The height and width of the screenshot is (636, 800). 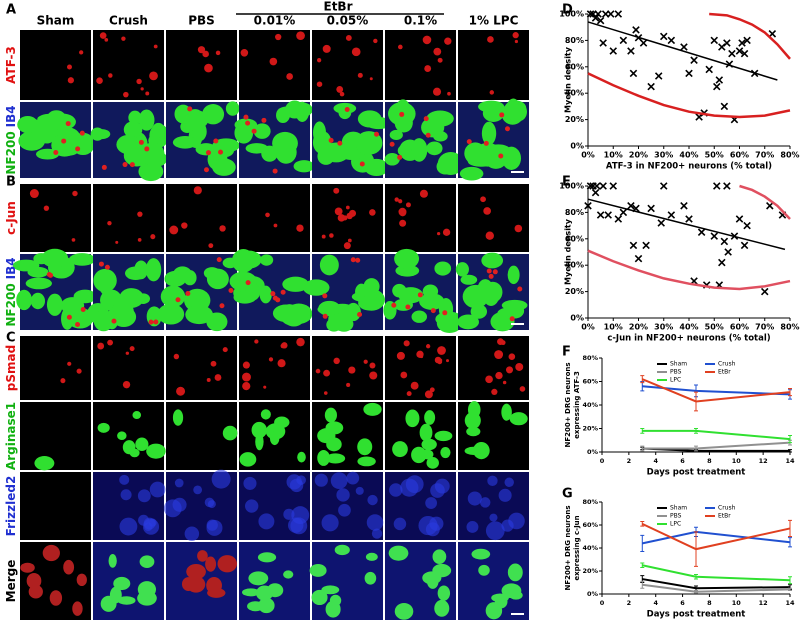 What do you see at coordinates (629, 603) in the screenshot?
I see `x-tick-label: 2` at bounding box center [629, 603].